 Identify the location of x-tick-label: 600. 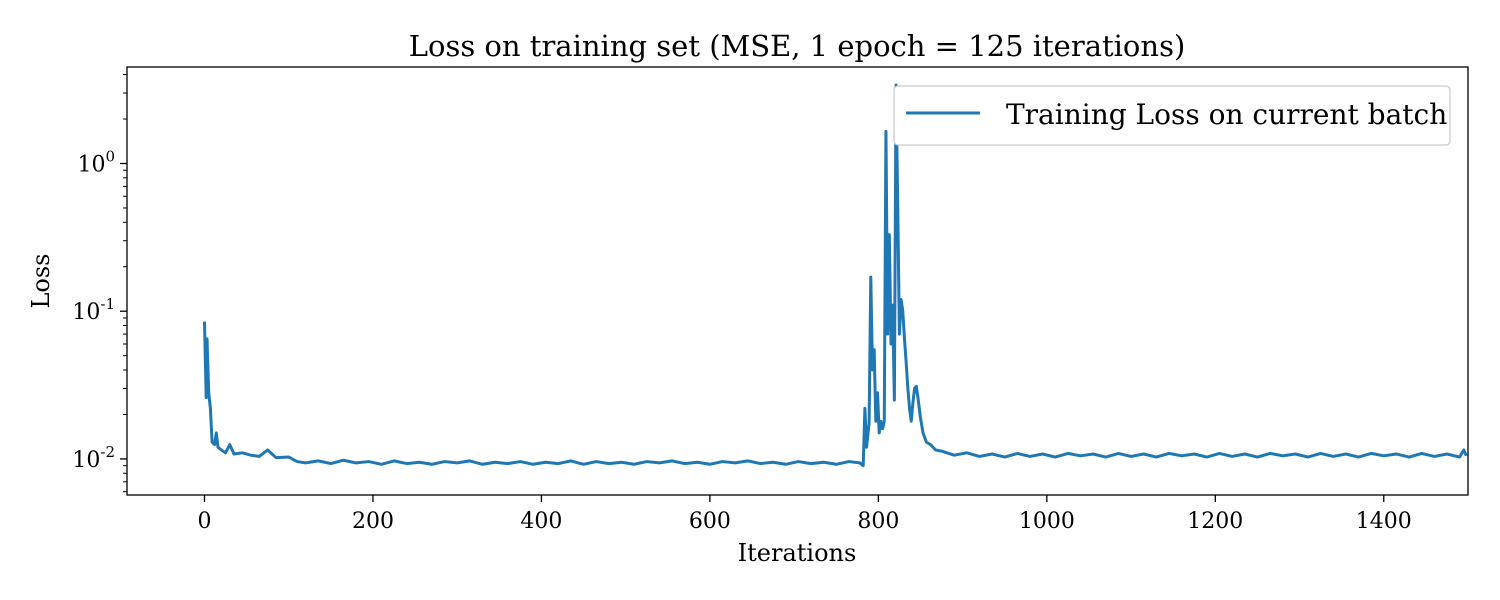
(710, 521).